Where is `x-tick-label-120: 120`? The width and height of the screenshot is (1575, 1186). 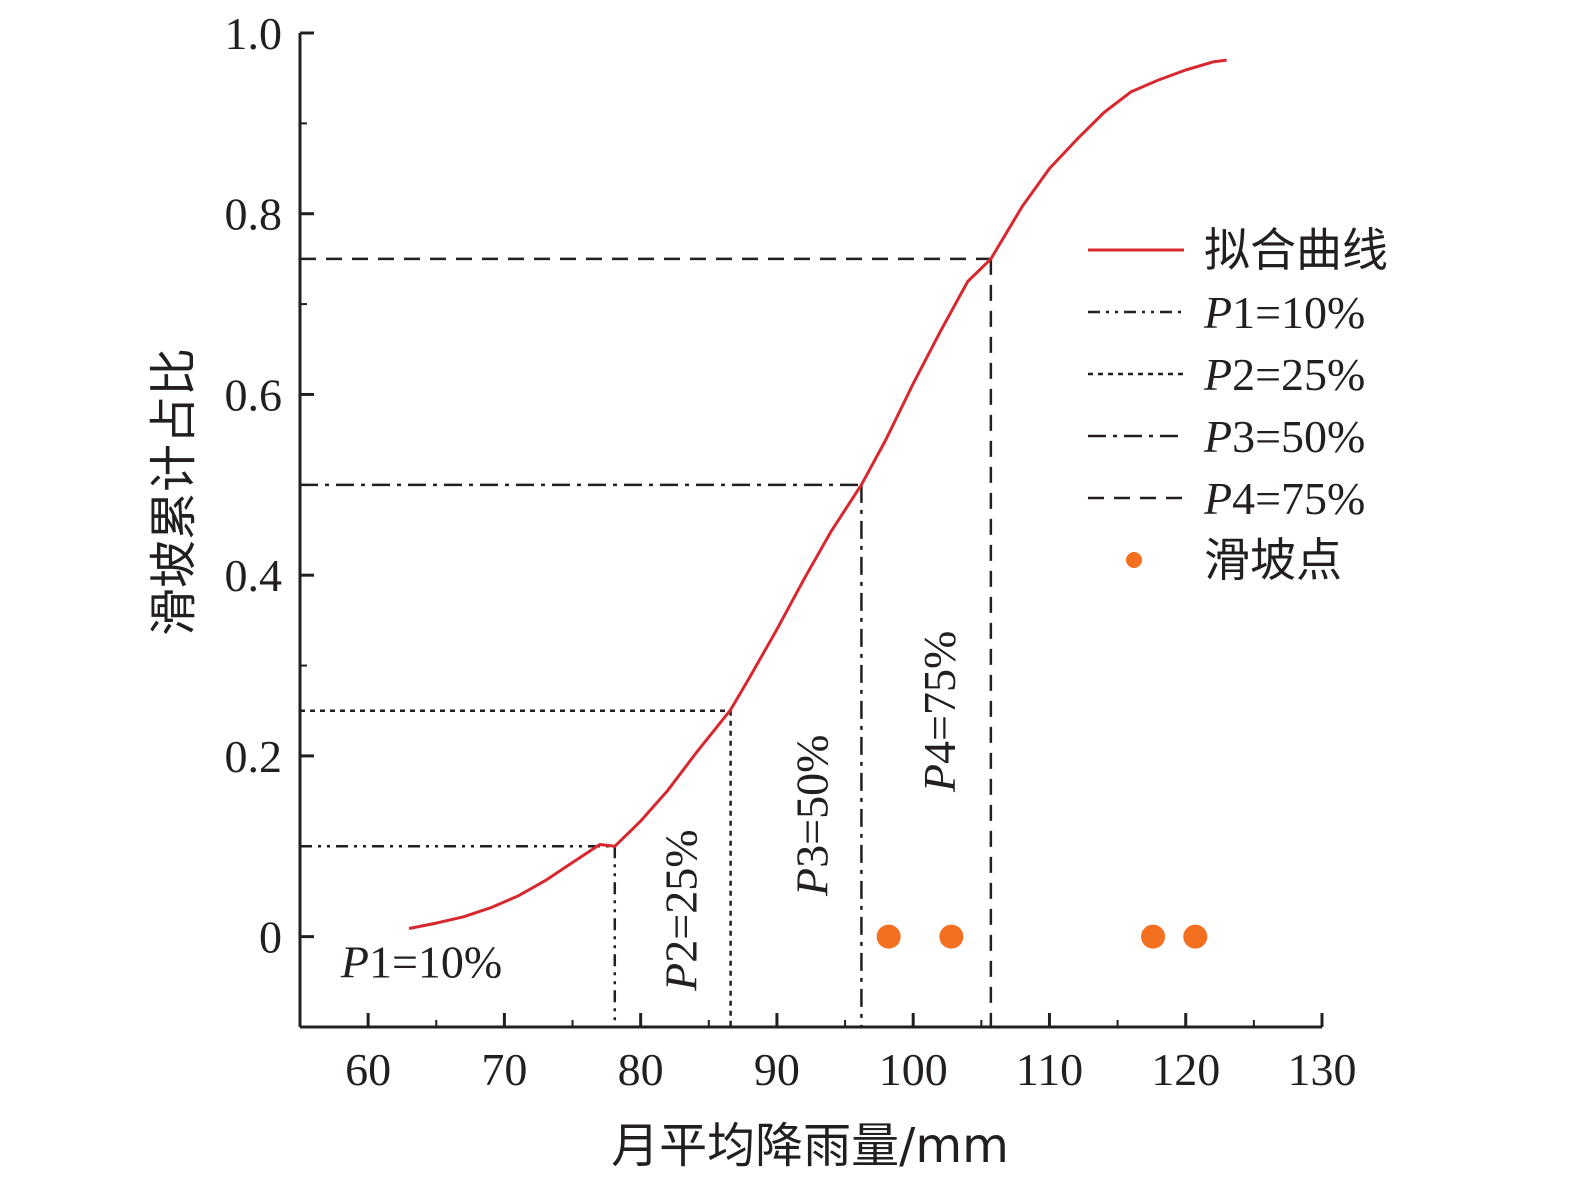
x-tick-label-120: 120 is located at coordinates (1185, 1069).